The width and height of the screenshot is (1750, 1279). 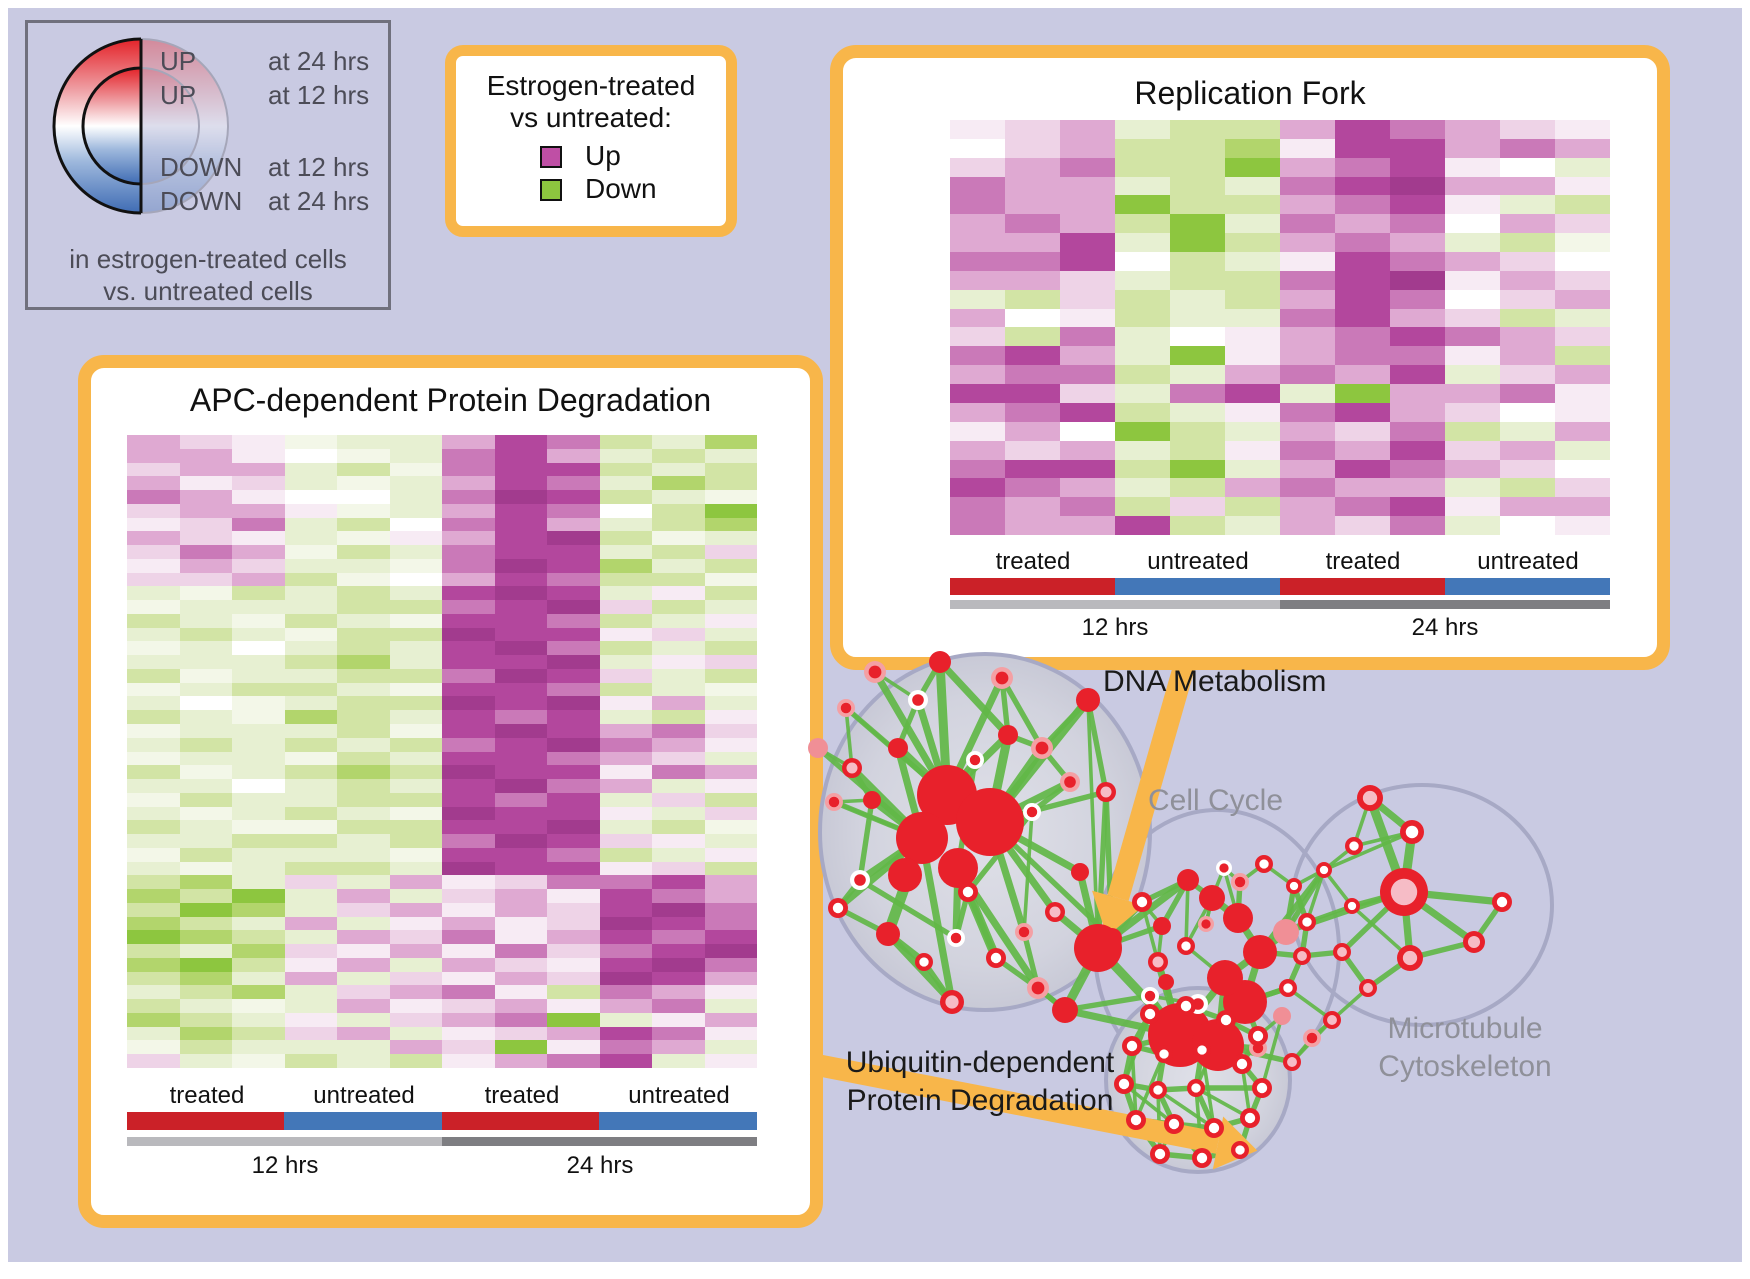 I want to click on cluster-label-cell-cycle: Cell Cycle, so click(x=1216, y=800).